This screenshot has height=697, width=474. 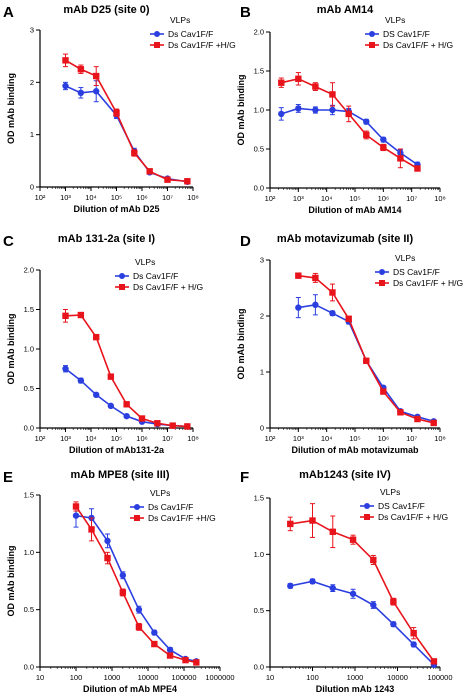 What do you see at coordinates (356, 450) in the screenshot?
I see `x-axis-label: Dilution of mAb motavizumab` at bounding box center [356, 450].